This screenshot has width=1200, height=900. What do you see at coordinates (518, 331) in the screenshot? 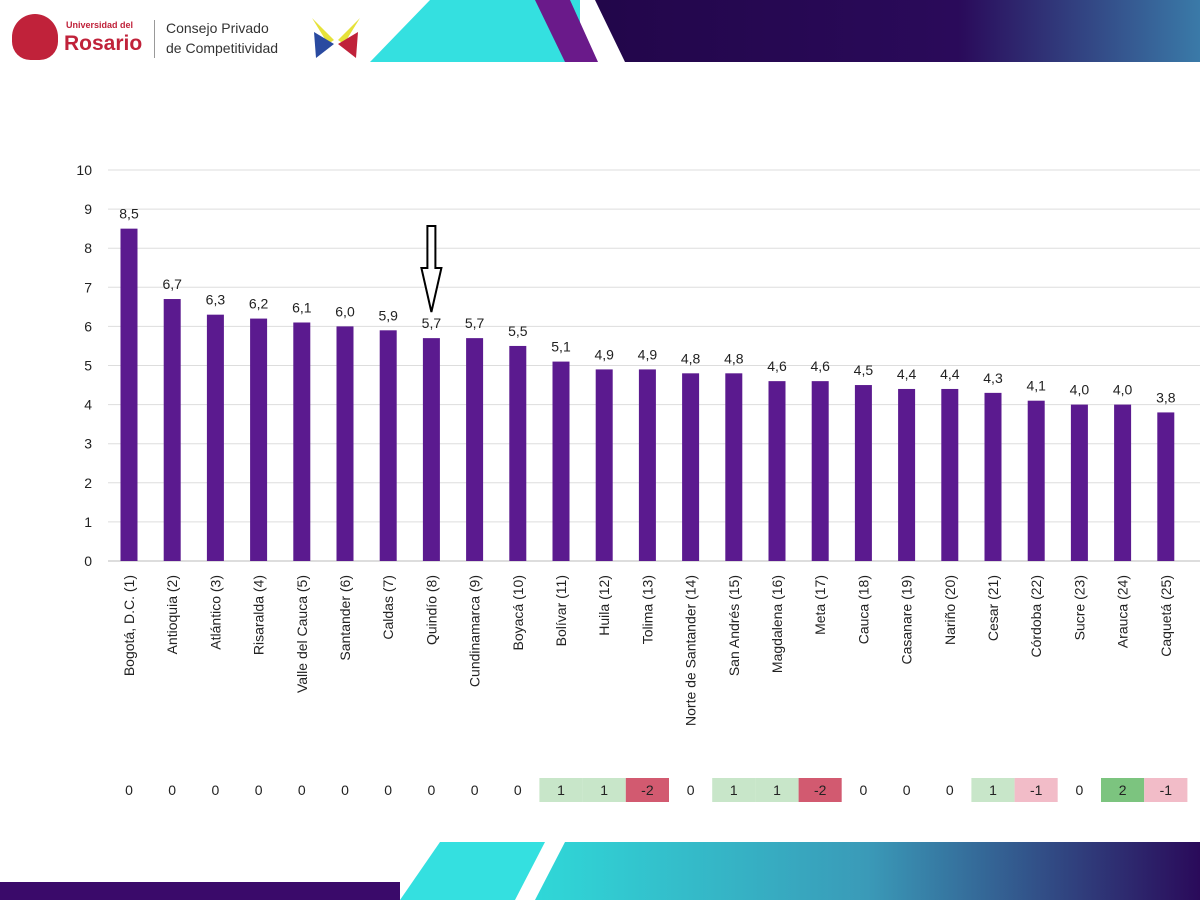
I see `data-label: 5,5` at bounding box center [518, 331].